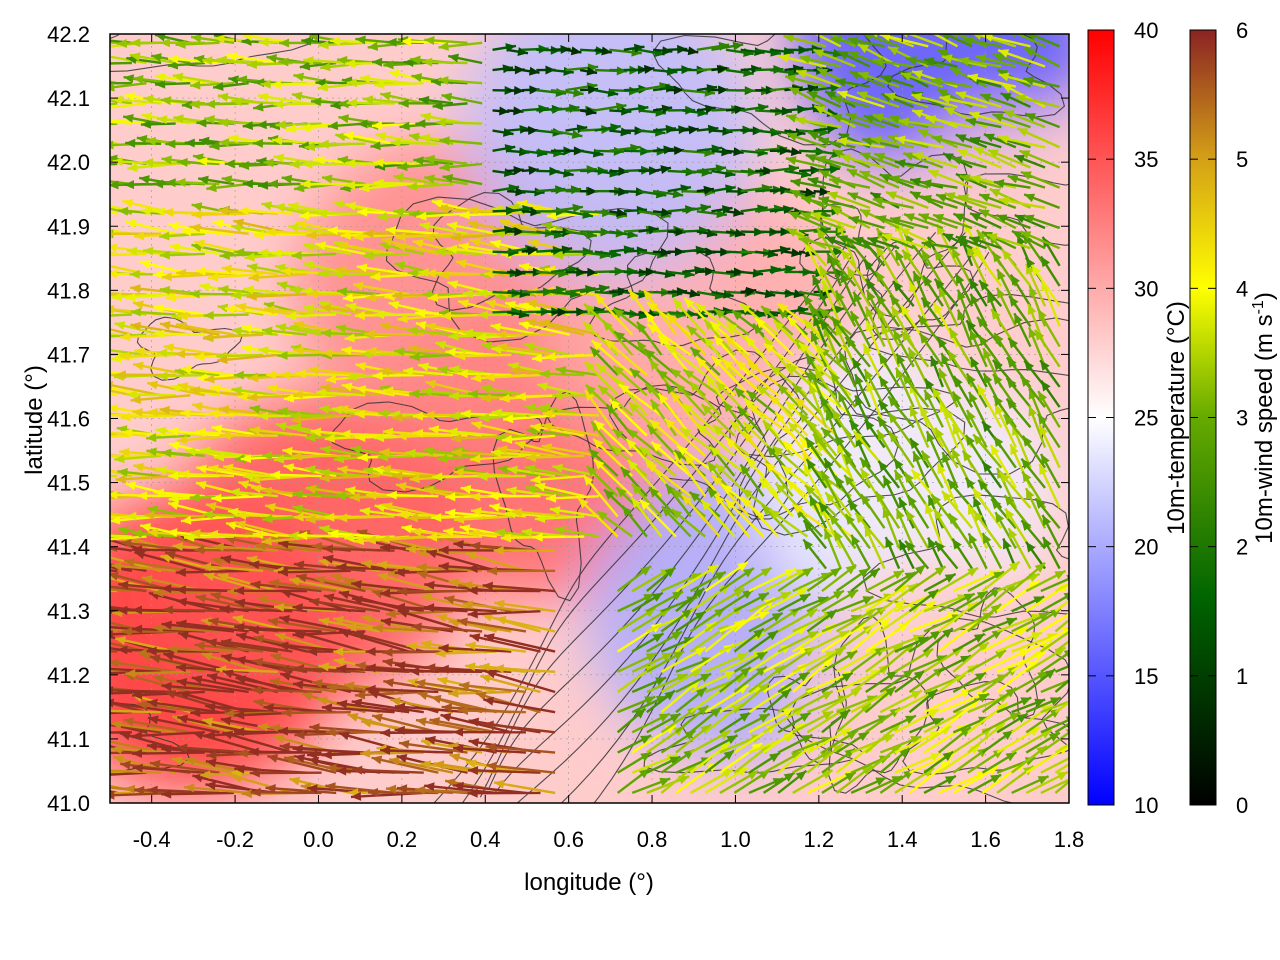  Describe the element at coordinates (985, 839) in the screenshot. I see `x-tick-label-10: 1.6` at that location.